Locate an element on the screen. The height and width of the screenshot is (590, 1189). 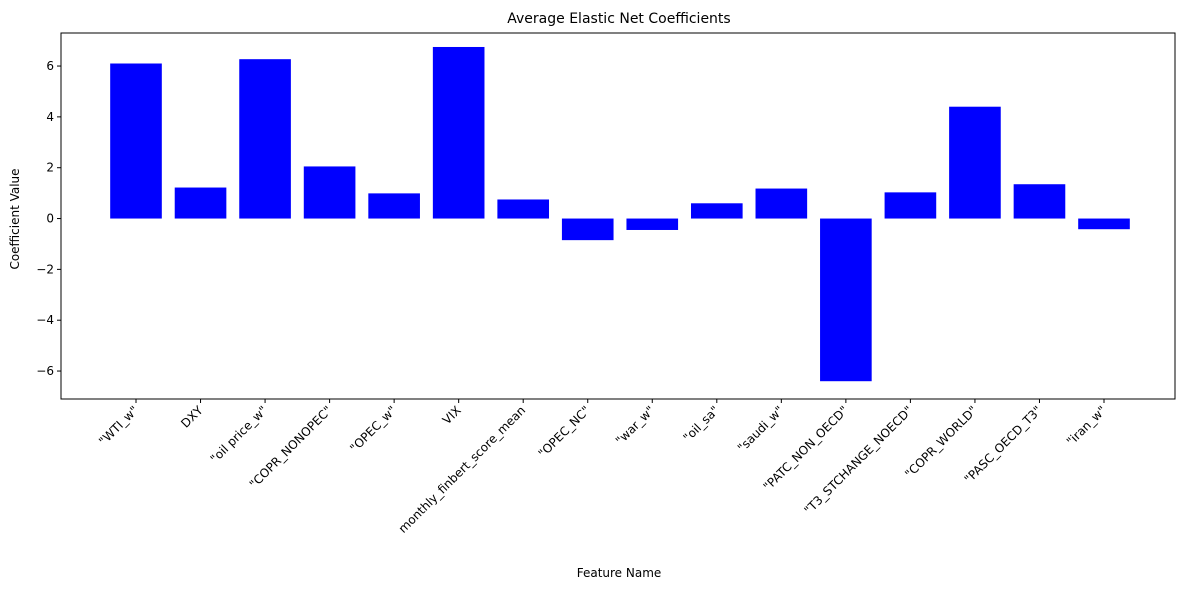
x-tick-label: "OPEC_NC" is located at coordinates (564, 431).